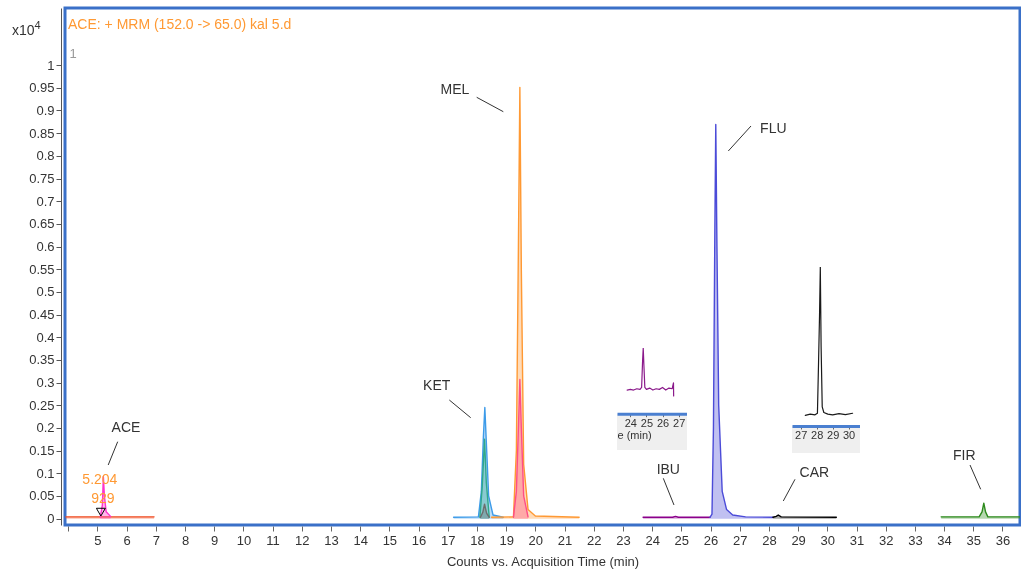 The height and width of the screenshot is (573, 1021). Describe the element at coordinates (126, 427) in the screenshot. I see `annotation: ACE` at that location.